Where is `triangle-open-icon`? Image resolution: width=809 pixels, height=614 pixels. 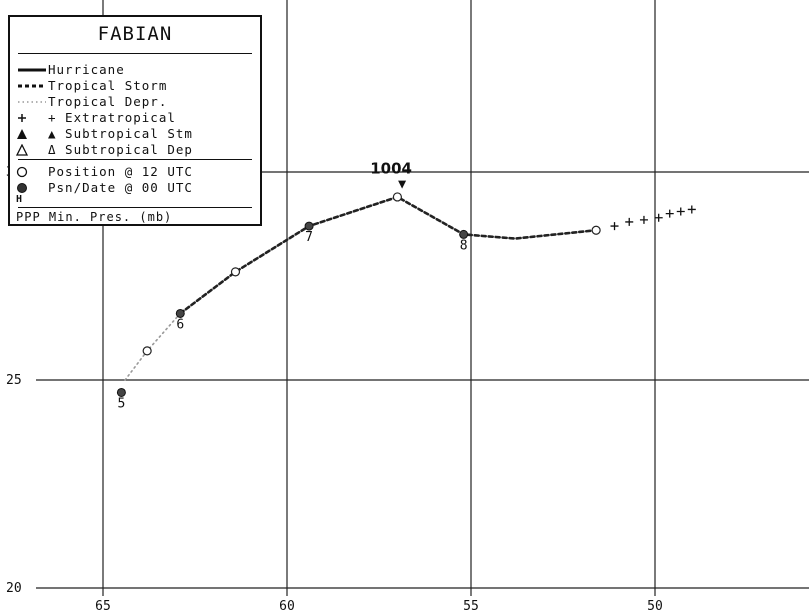
triangle-open-icon is located at coordinates (22, 149).